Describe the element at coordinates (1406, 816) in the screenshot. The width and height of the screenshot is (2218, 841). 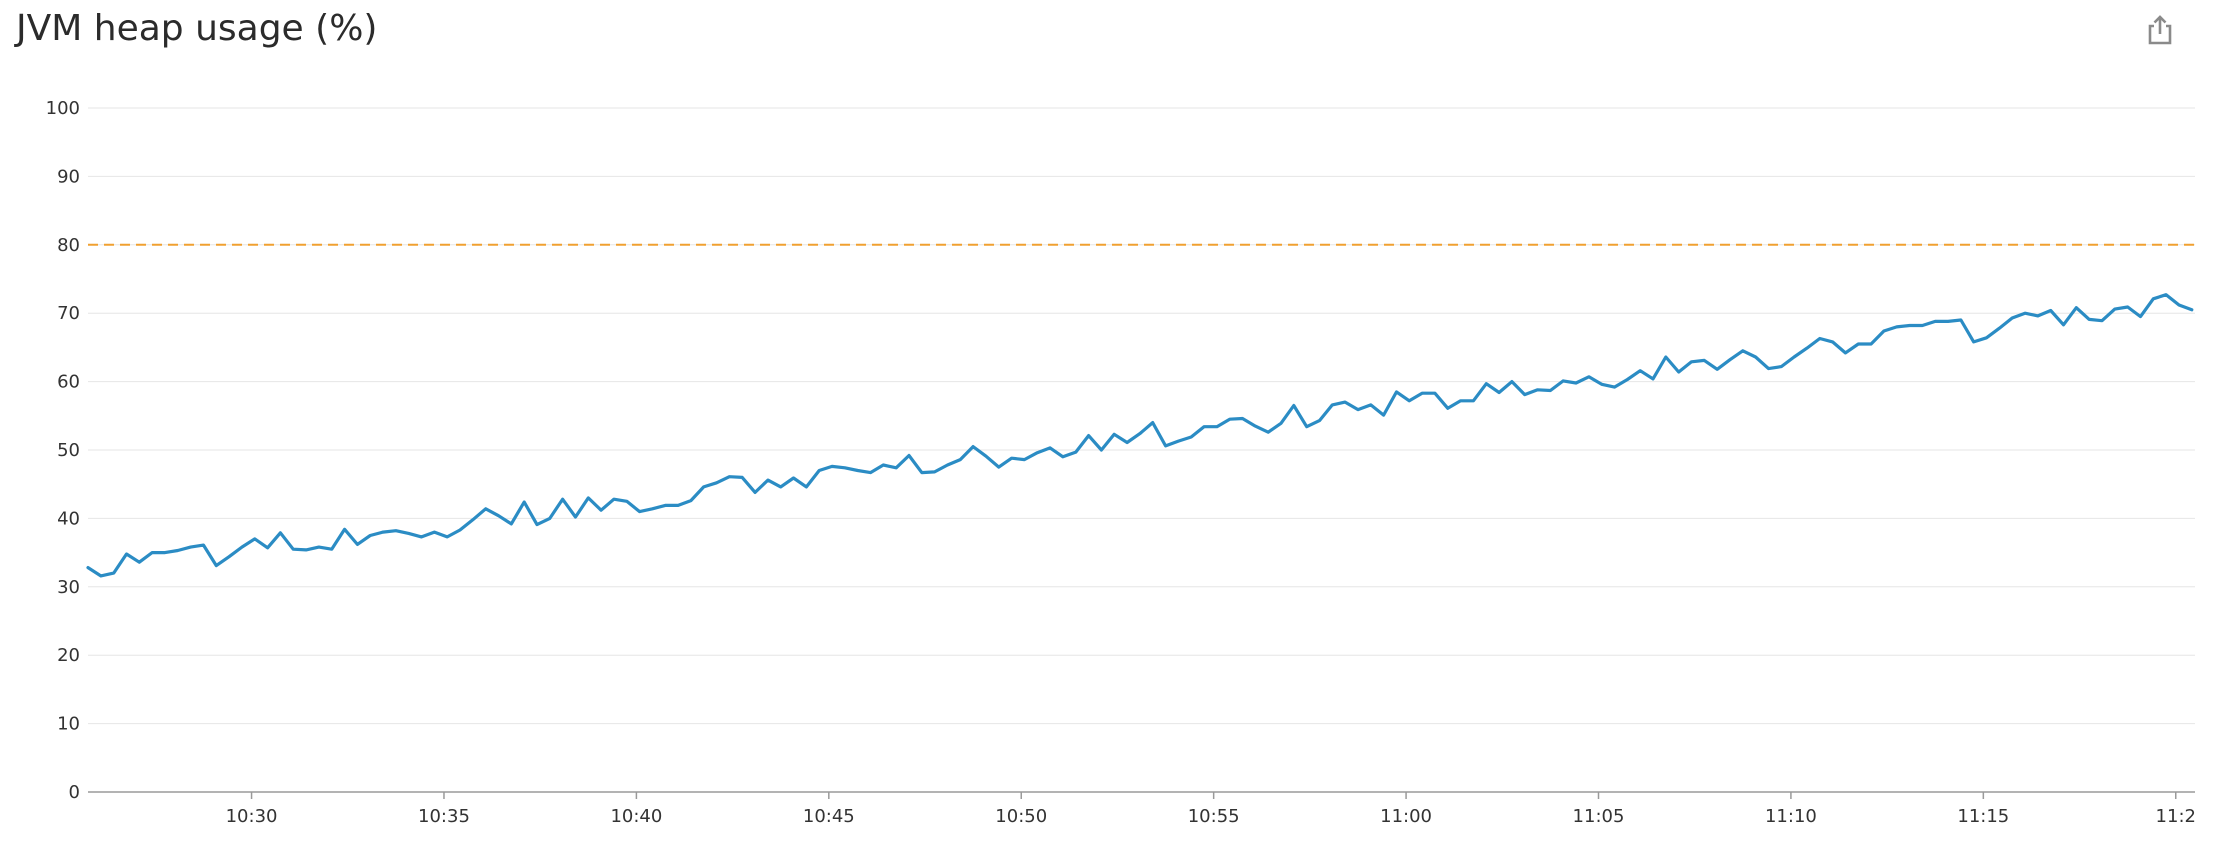
I see `x-tick-label: 11:00` at that location.